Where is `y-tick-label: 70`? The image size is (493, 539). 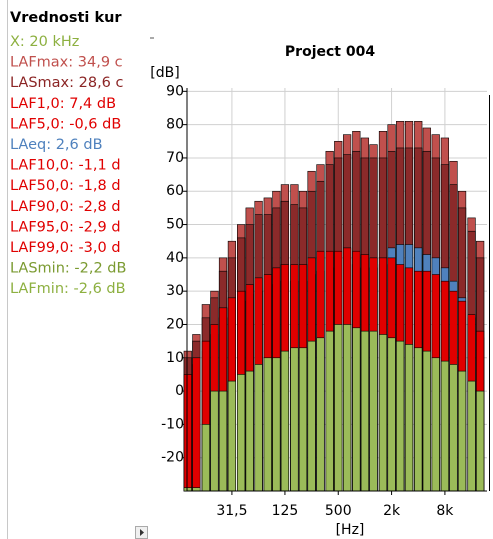 y-tick-label: 70 is located at coordinates (175, 158).